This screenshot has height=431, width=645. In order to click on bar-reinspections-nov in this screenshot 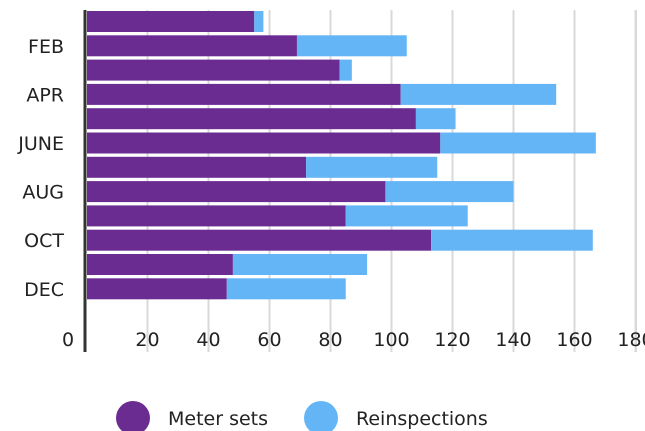, I will do `click(300, 264)`.